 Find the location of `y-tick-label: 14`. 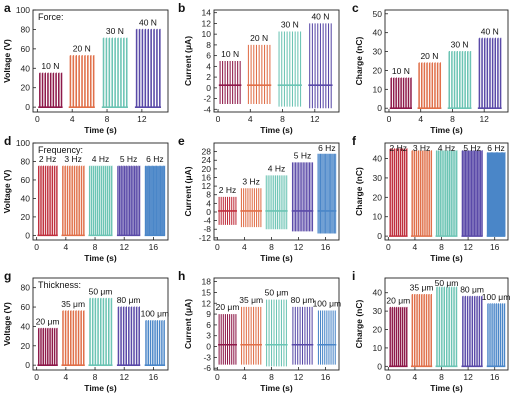

y-tick-label: 14 is located at coordinates (207, 13).